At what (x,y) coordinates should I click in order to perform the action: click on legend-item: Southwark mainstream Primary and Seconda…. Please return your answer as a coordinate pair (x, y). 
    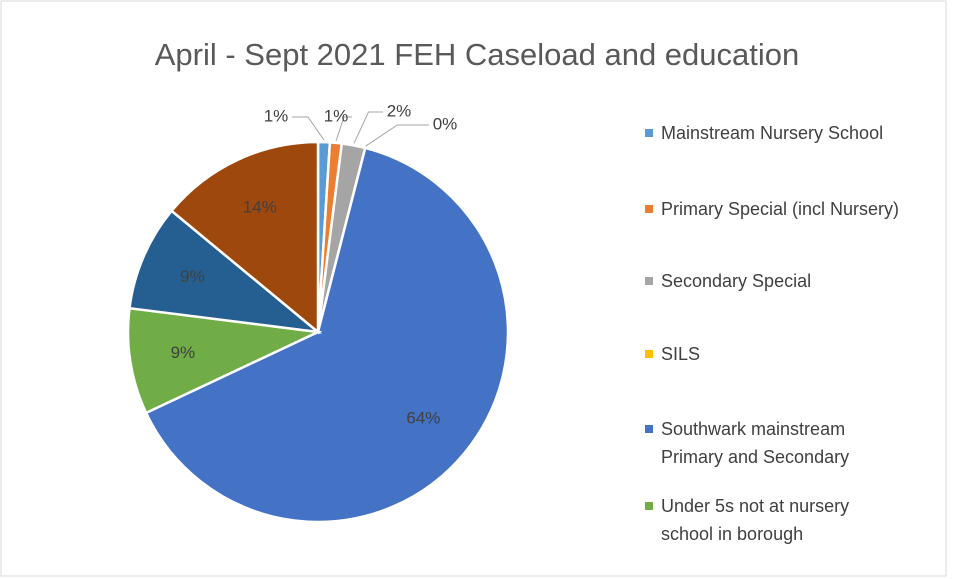
    Looking at the image, I should click on (771, 443).